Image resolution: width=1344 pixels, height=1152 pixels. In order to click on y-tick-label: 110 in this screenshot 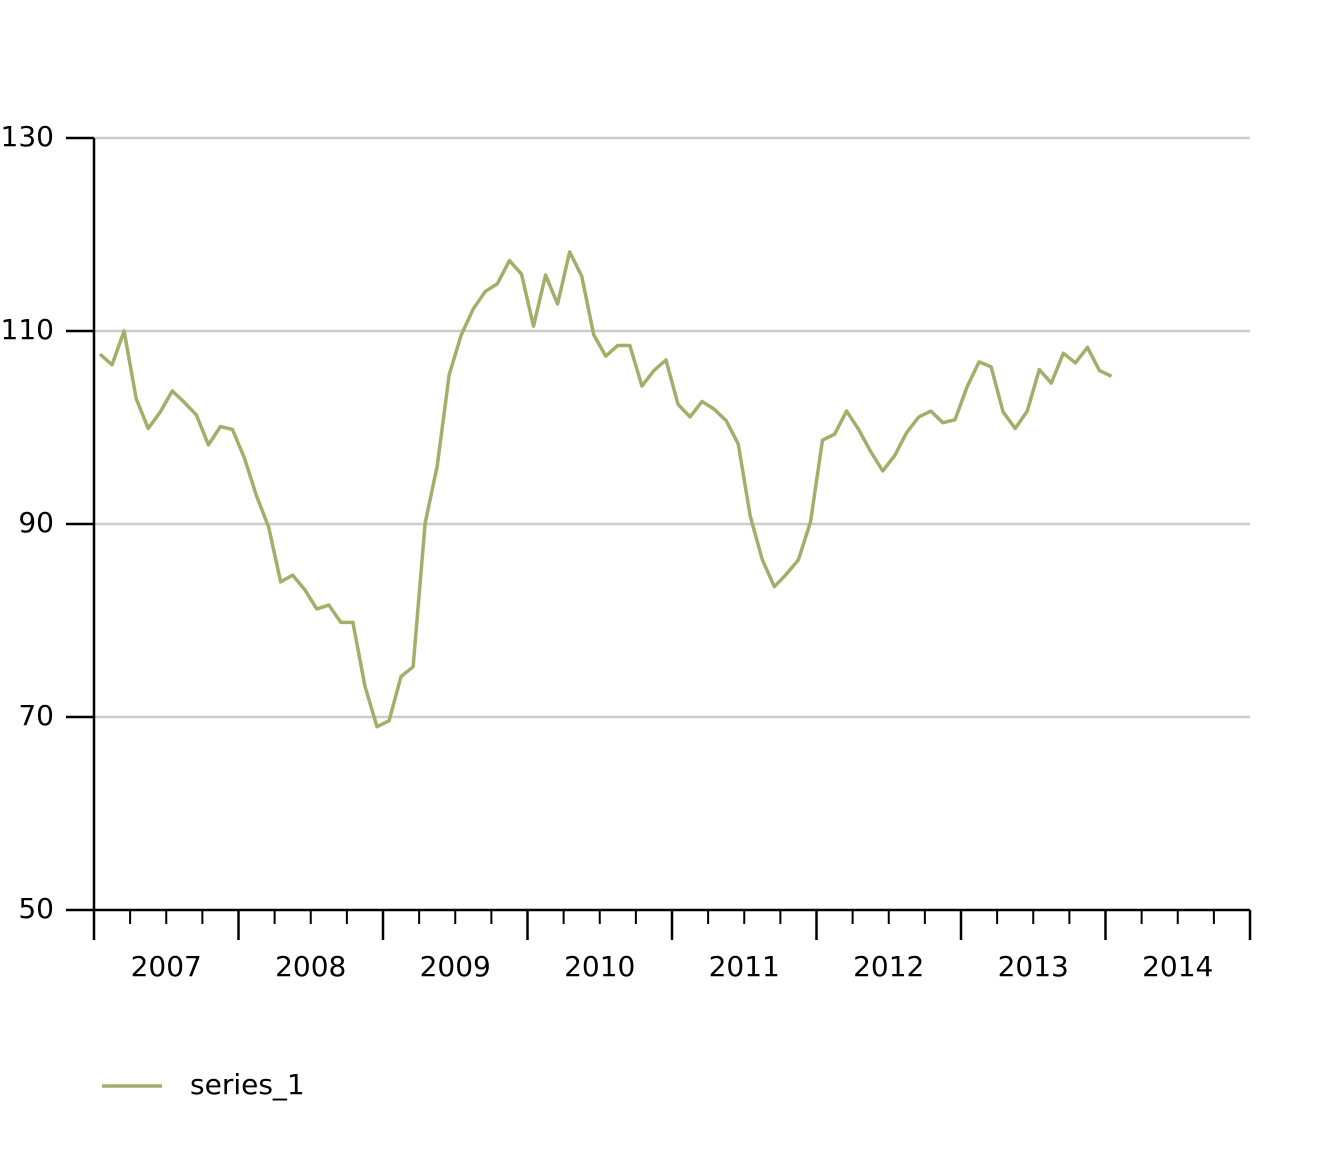, I will do `click(27, 329)`.